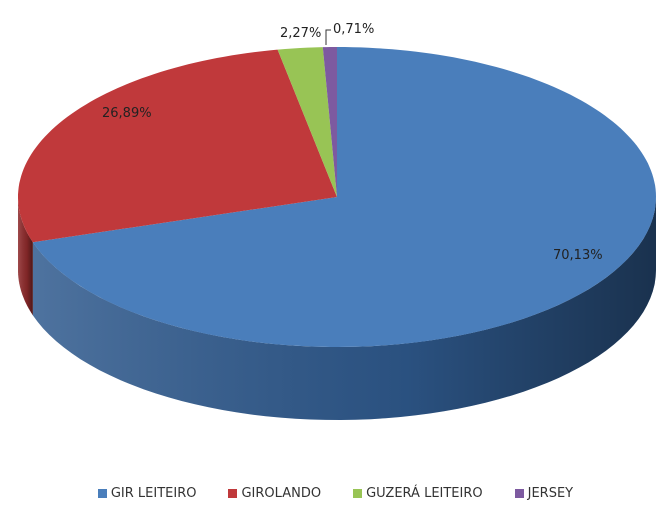  I want to click on legend-label: GIROLANDO, so click(281, 493).